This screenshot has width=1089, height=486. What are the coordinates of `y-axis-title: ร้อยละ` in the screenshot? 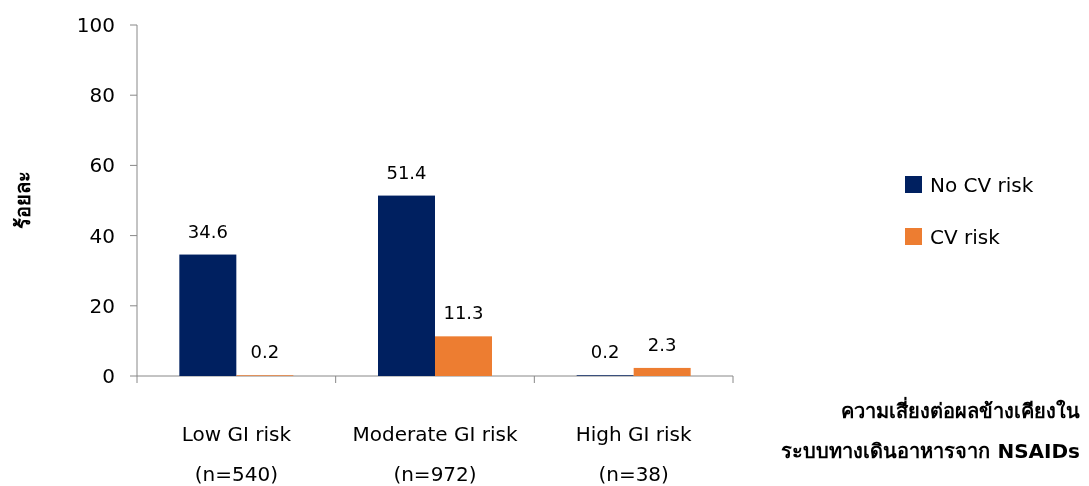 It's located at (23, 200).